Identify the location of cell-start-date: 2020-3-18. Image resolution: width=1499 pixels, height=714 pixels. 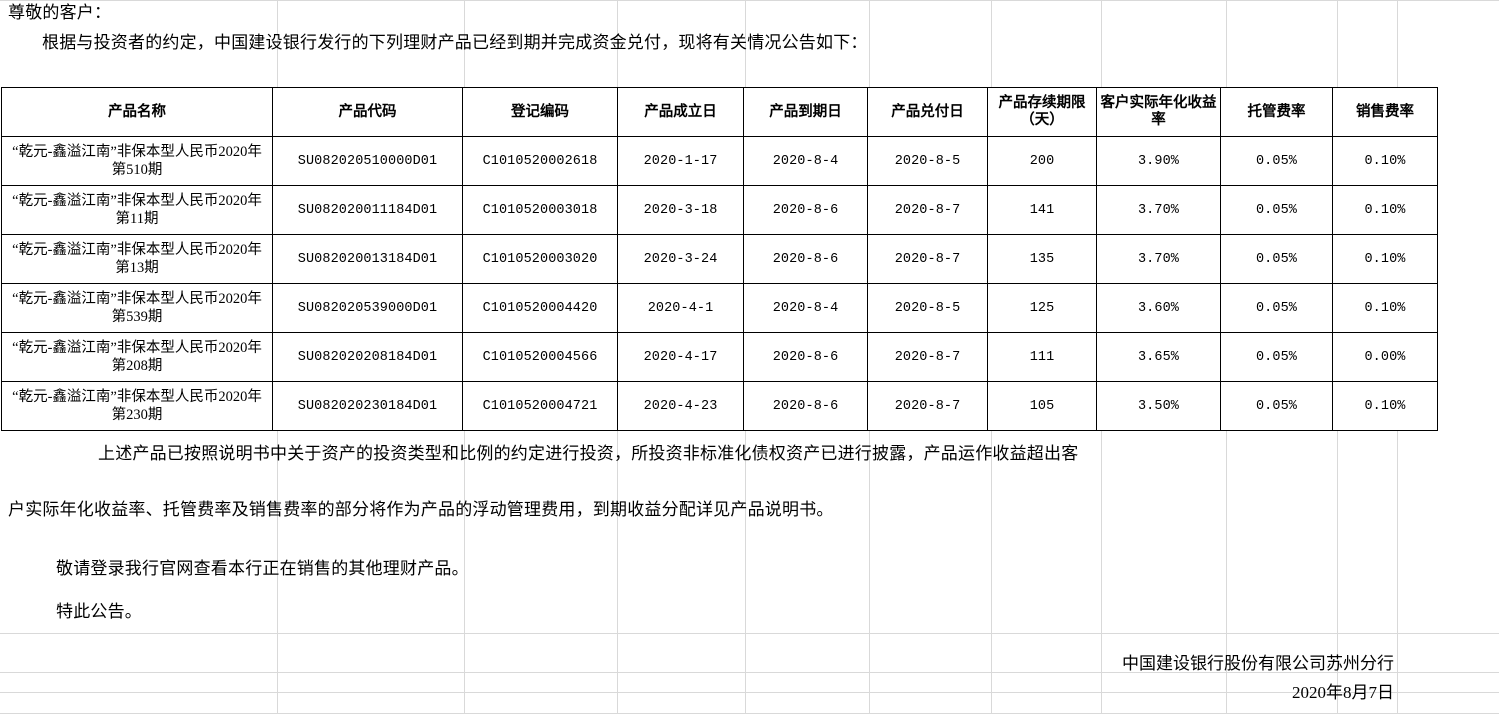
(680, 210).